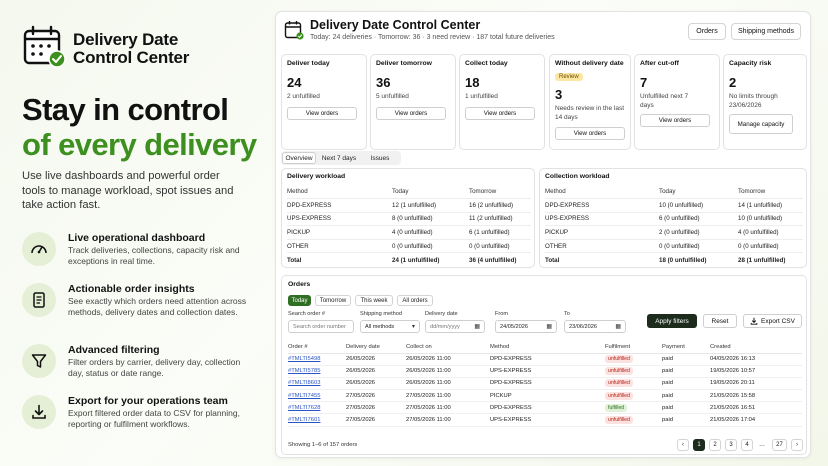 This screenshot has width=828, height=466. Describe the element at coordinates (686, 396) in the screenshot. I see `cell: paid` at that location.